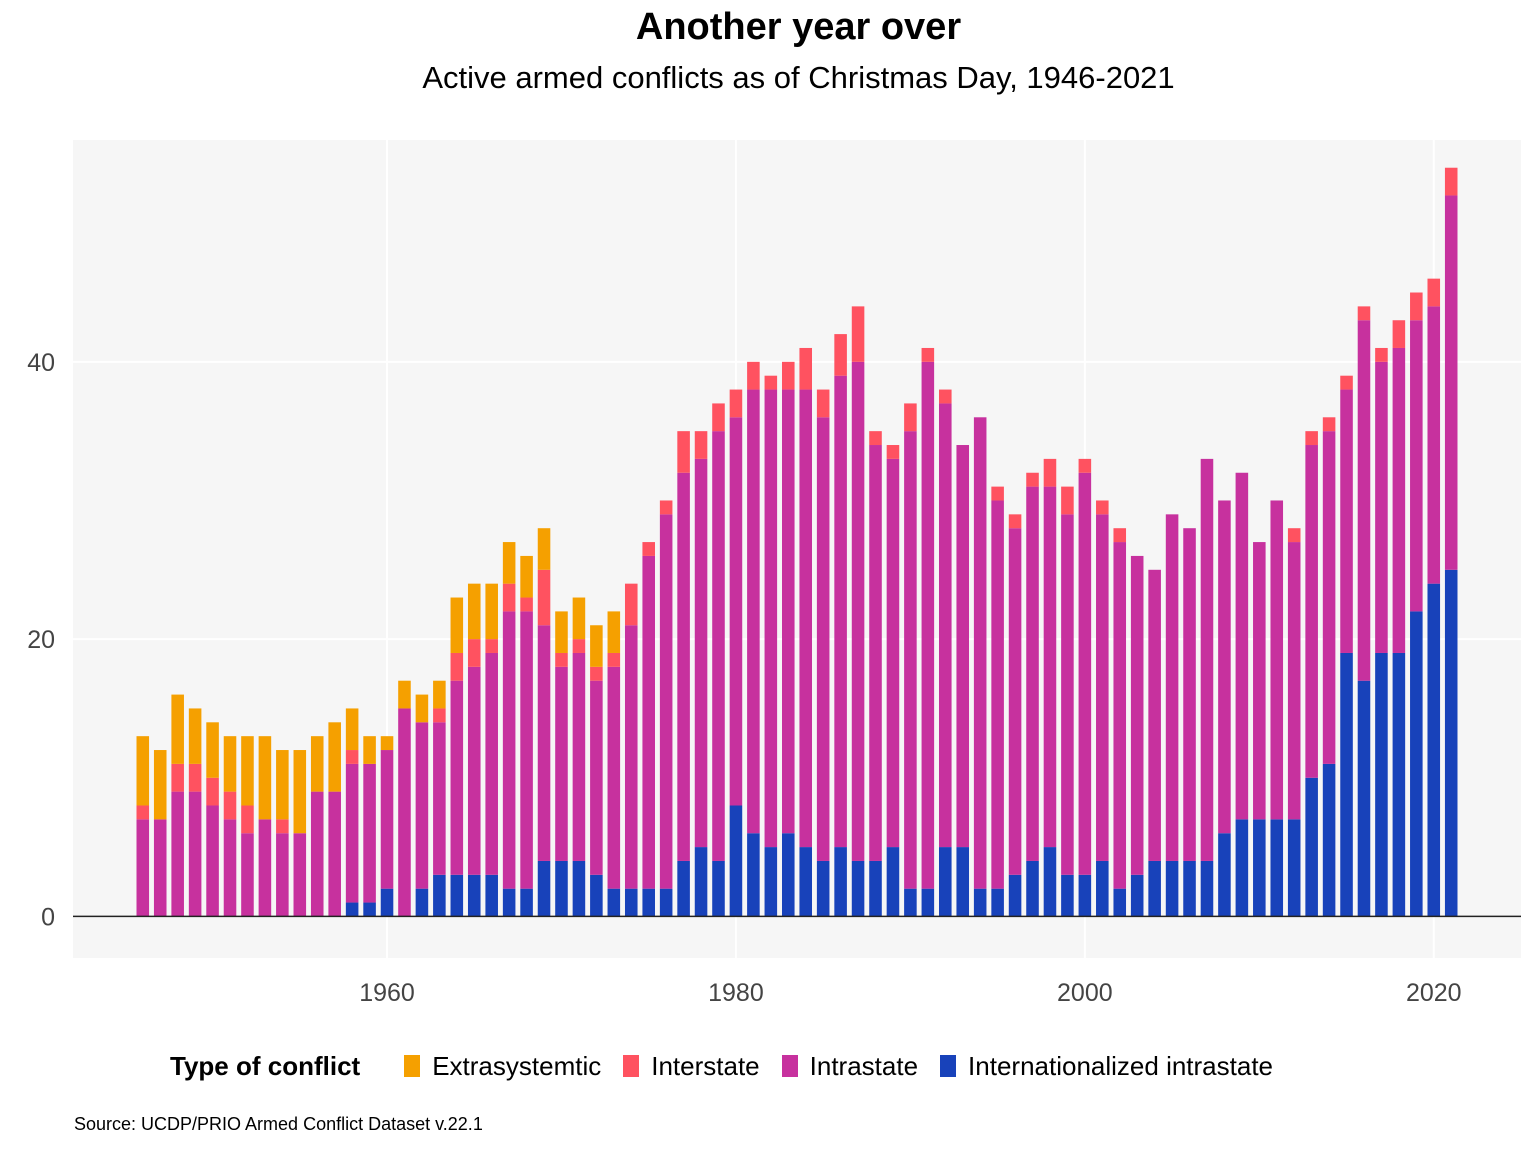  Describe the element at coordinates (517, 1065) in the screenshot. I see `legend-label-extrasystemic: Extrasystemtic` at that location.